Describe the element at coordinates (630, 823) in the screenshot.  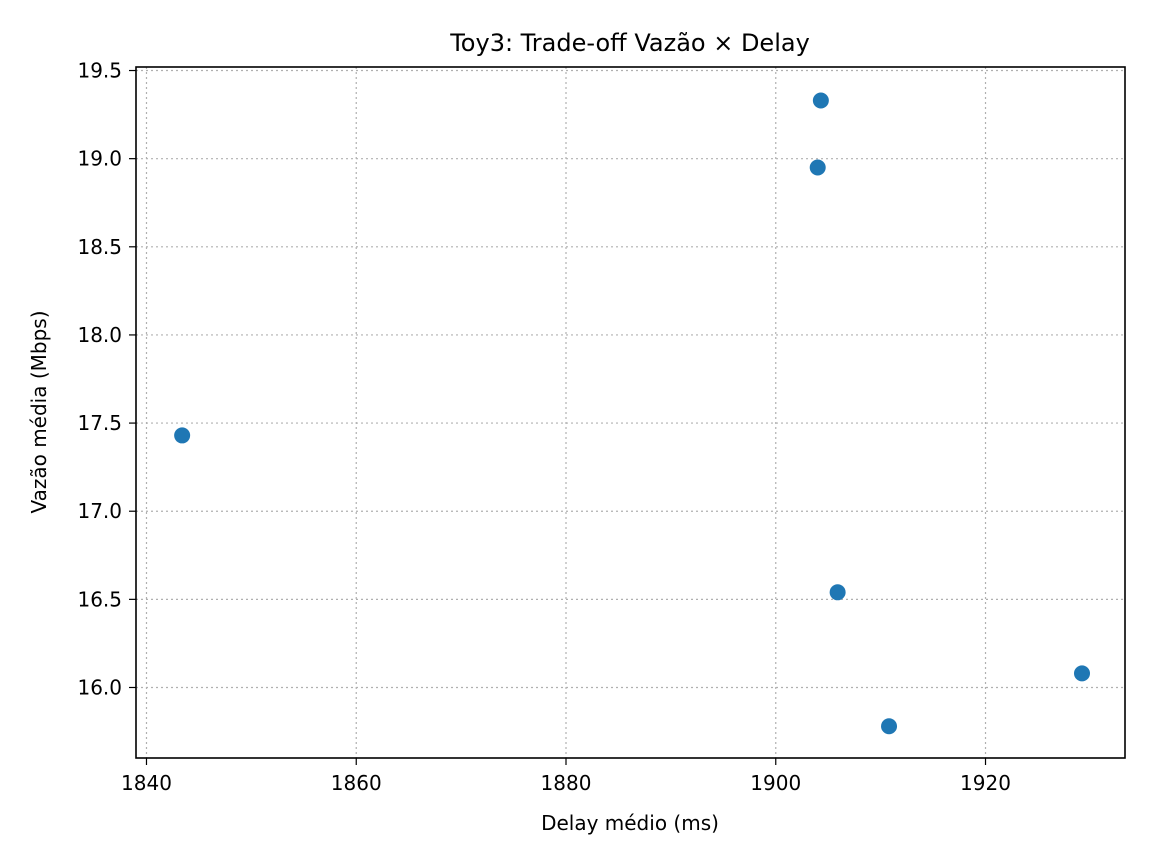
I see `x-axis-label: Delay médio (ms)` at that location.